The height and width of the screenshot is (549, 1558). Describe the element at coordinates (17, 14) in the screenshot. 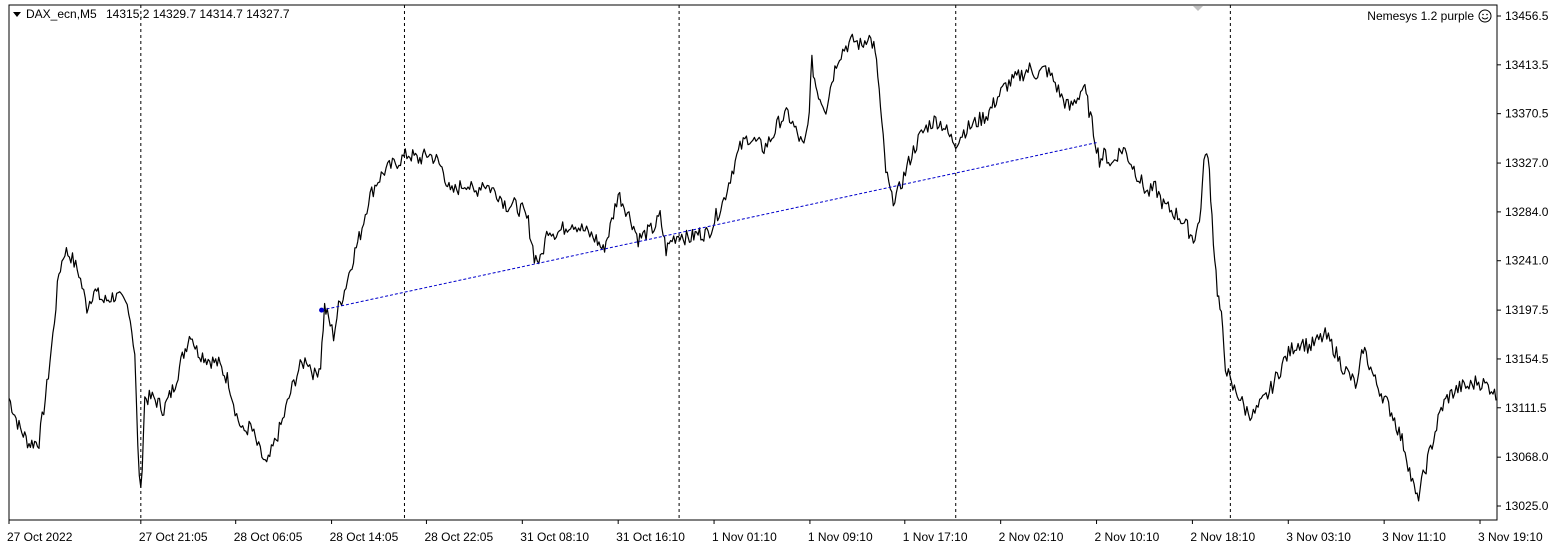

I see `symbol-menu-triangle-icon` at that location.